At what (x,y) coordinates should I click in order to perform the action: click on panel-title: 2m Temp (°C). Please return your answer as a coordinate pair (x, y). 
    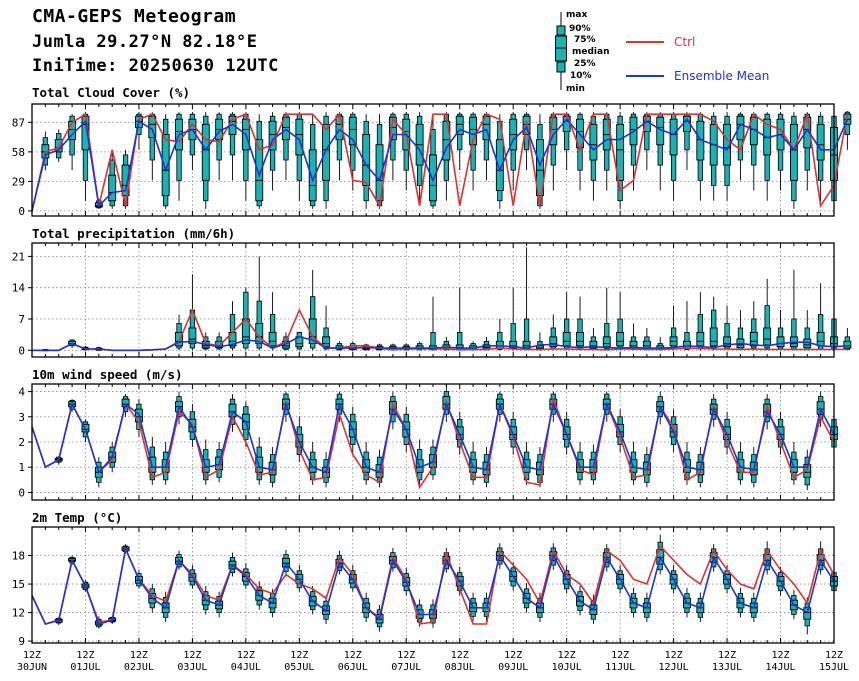
    Looking at the image, I should click on (77, 517).